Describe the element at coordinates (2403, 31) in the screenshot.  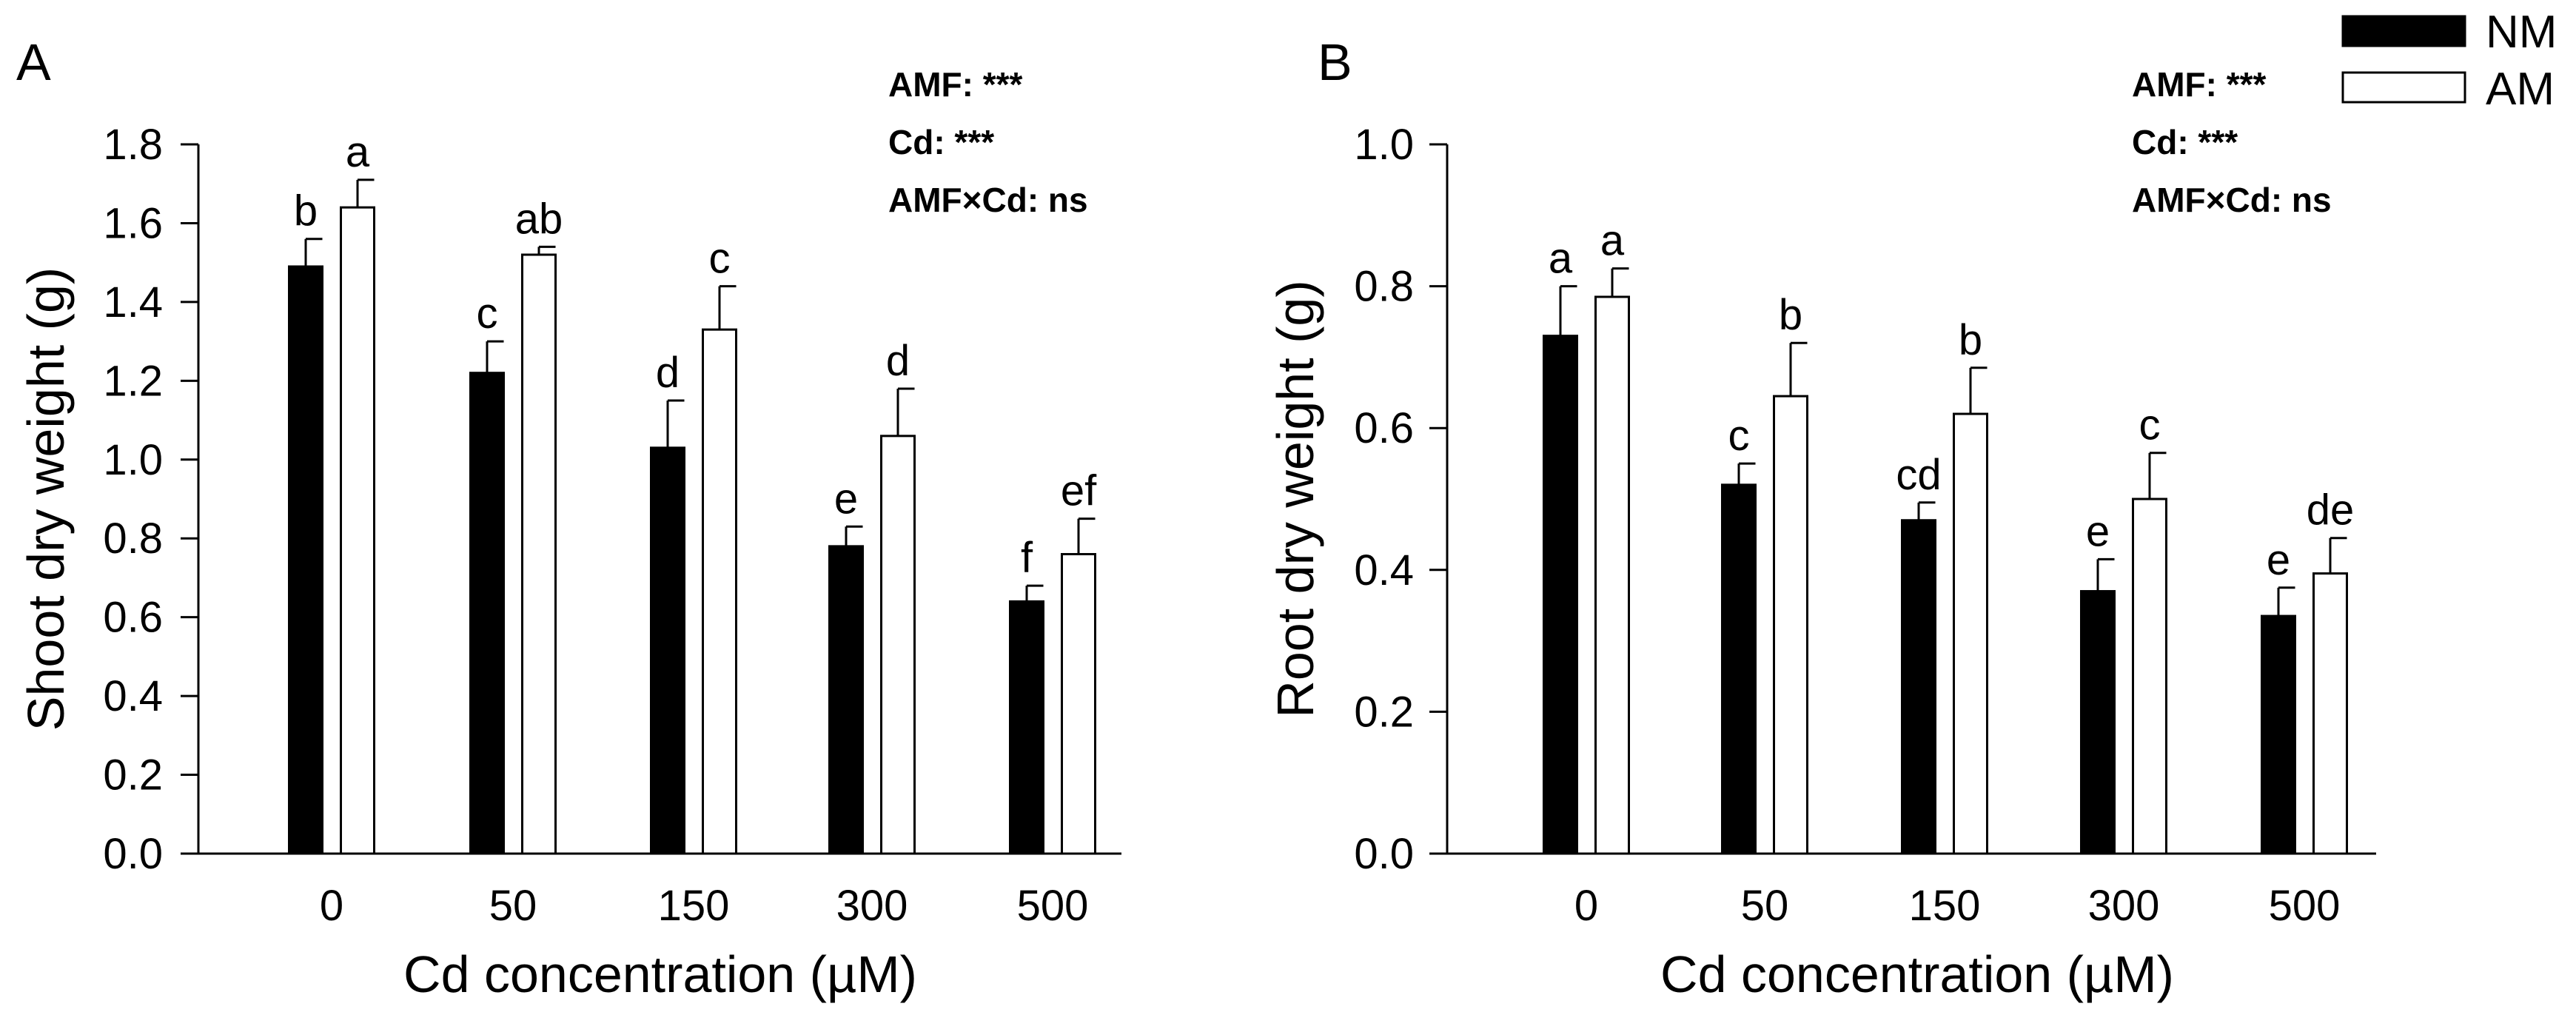
I see `legend-swatch-nm` at that location.